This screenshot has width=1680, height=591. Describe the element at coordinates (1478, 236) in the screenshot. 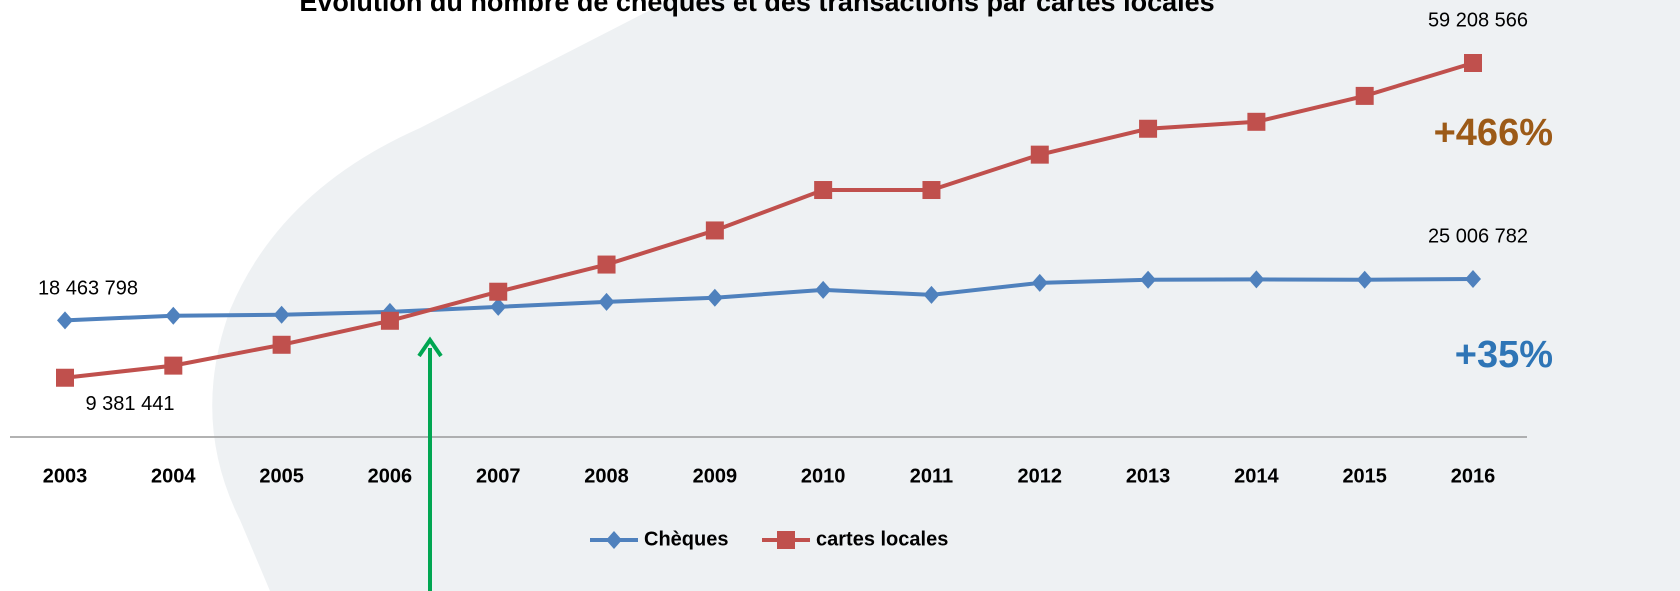

I see `data-label: 25 006 782` at that location.